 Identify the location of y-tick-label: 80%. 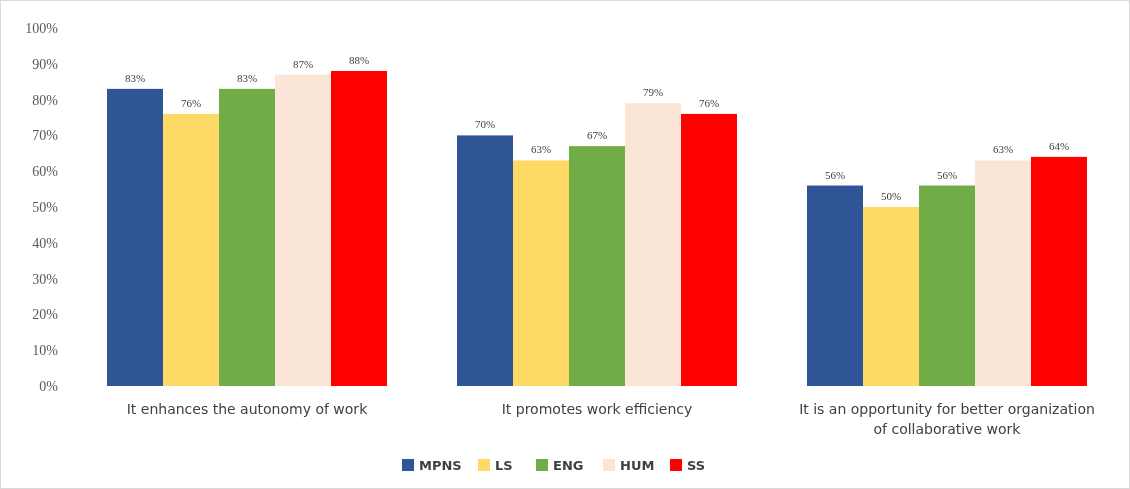
(45, 100).